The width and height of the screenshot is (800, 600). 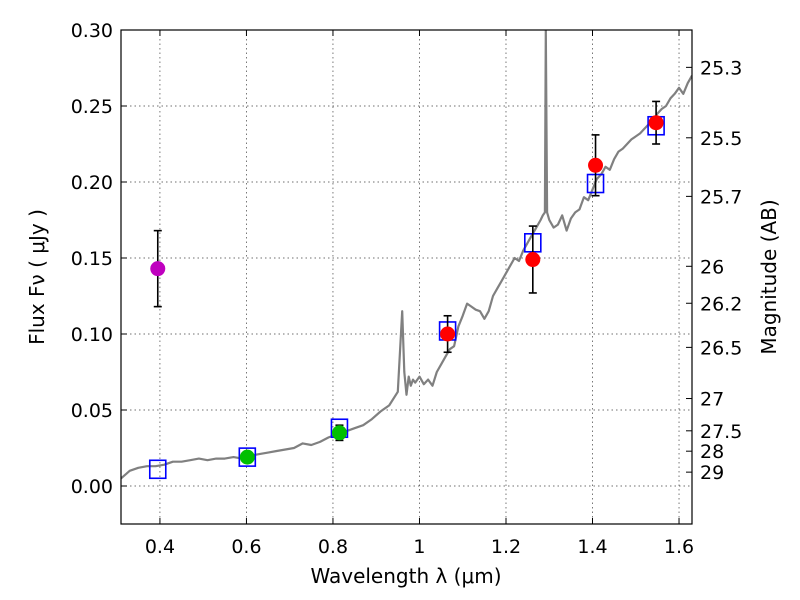 What do you see at coordinates (721, 139) in the screenshot?
I see `mag-tick-label: 25.5` at bounding box center [721, 139].